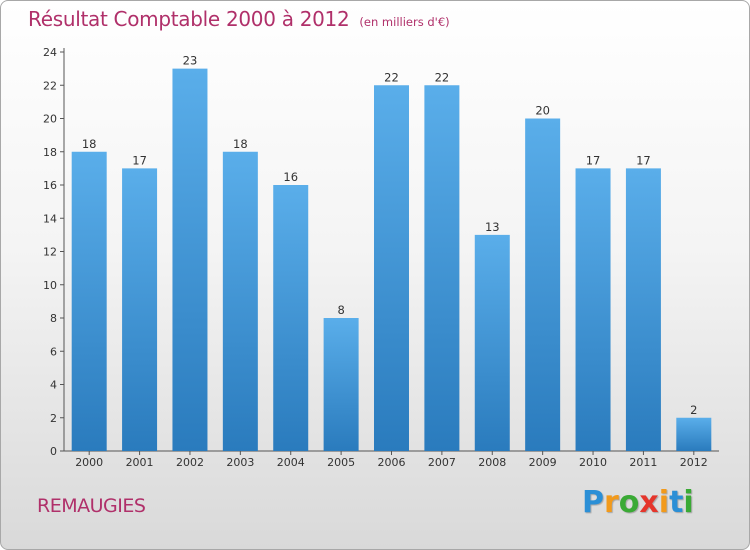 This screenshot has width=750, height=550. I want to click on y-tick-label: 8, so click(53, 318).